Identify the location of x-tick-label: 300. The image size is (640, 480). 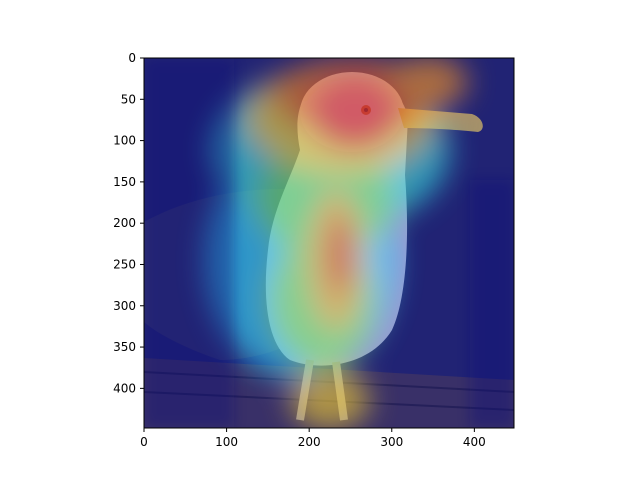
(391, 442).